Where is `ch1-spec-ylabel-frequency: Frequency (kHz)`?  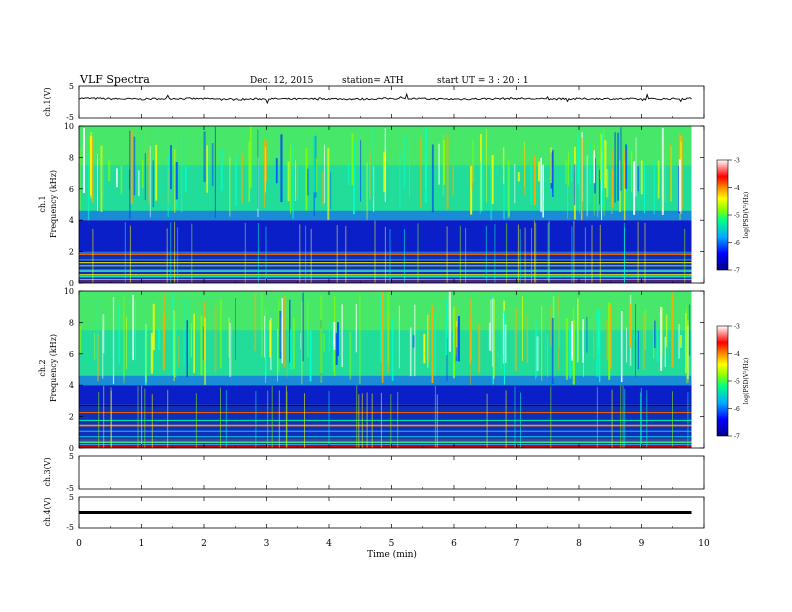 ch1-spec-ylabel-frequency: Frequency (kHz) is located at coordinates (53, 204).